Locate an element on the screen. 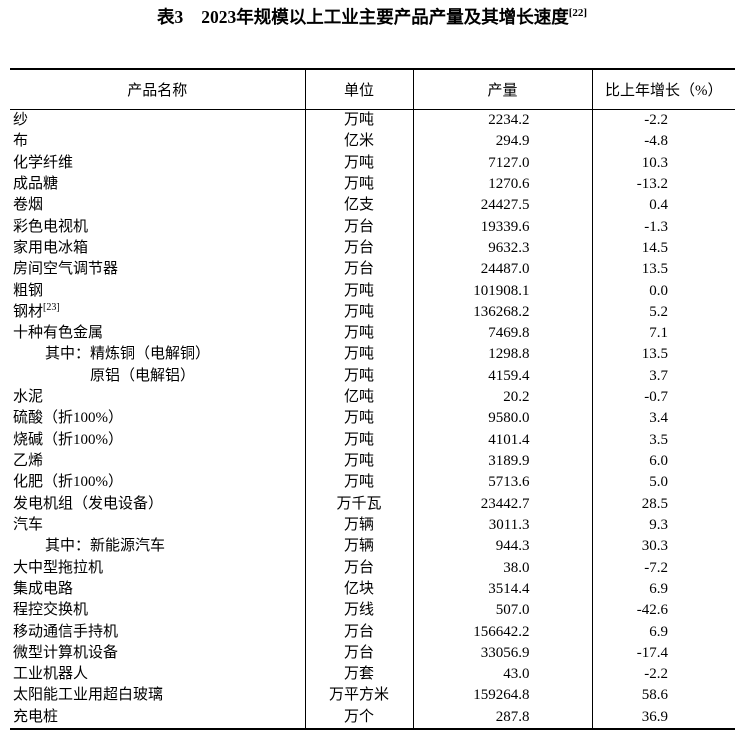  growth-cell: 36.9 is located at coordinates (654, 716).